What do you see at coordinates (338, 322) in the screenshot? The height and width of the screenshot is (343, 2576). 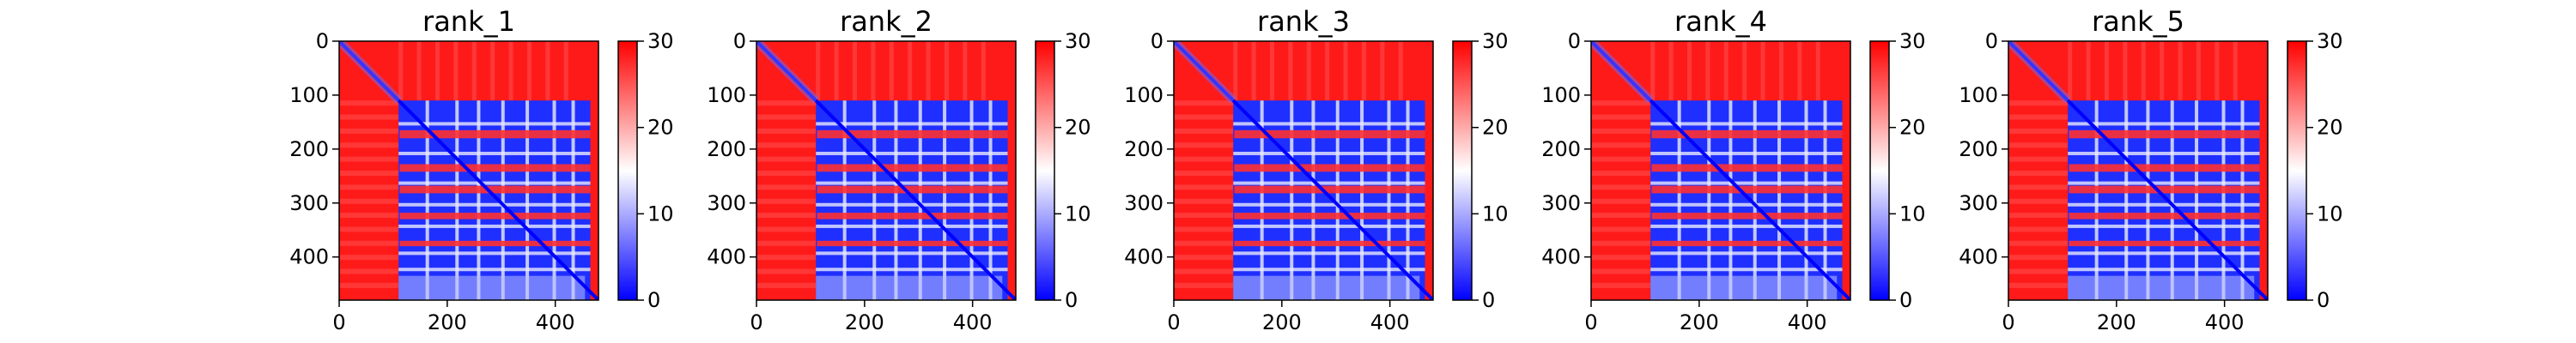 I see `x-tick-label: 0` at bounding box center [338, 322].